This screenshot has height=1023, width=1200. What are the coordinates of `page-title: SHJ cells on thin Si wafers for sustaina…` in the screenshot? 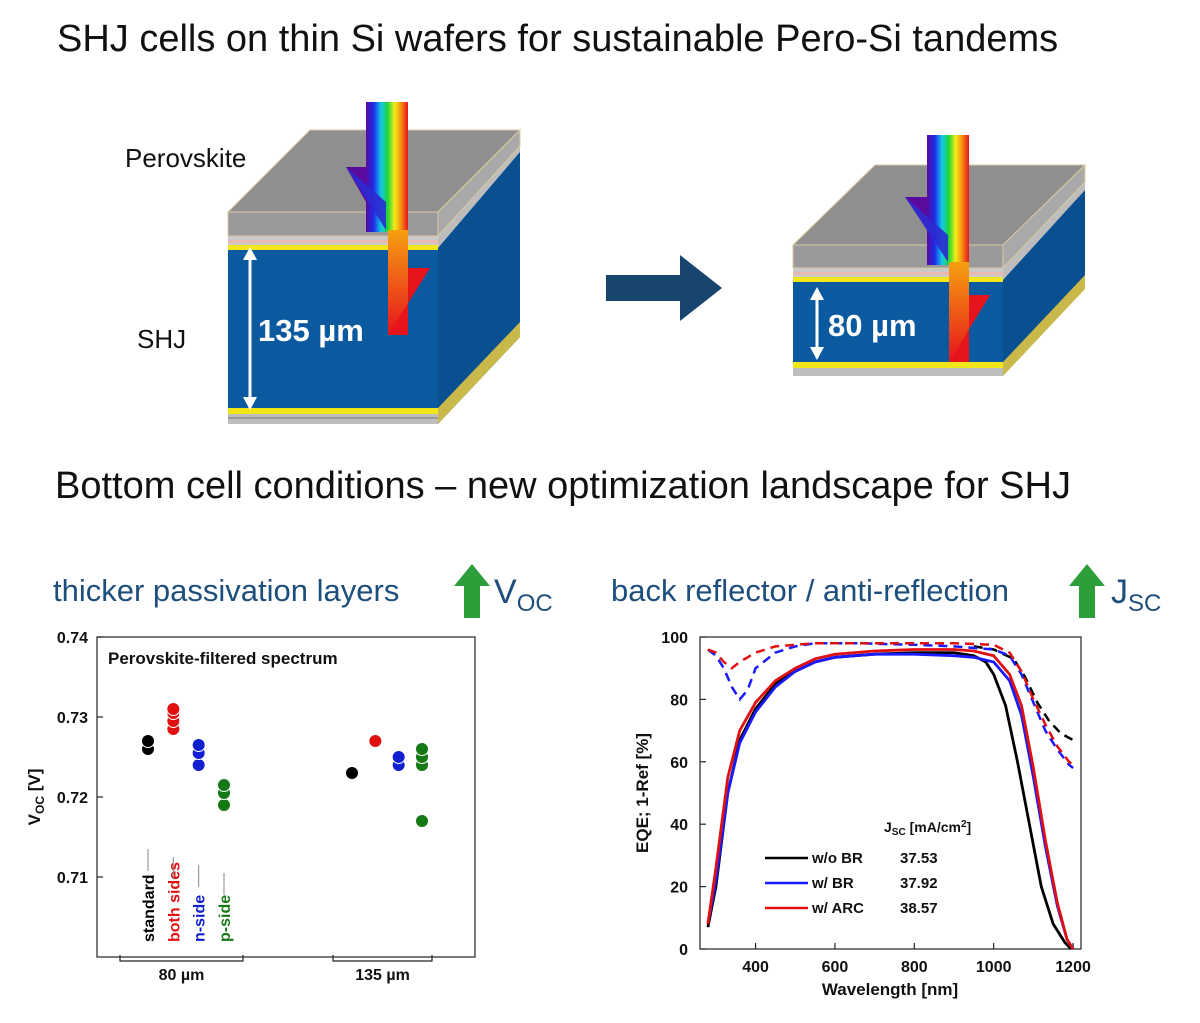 It's located at (558, 39).